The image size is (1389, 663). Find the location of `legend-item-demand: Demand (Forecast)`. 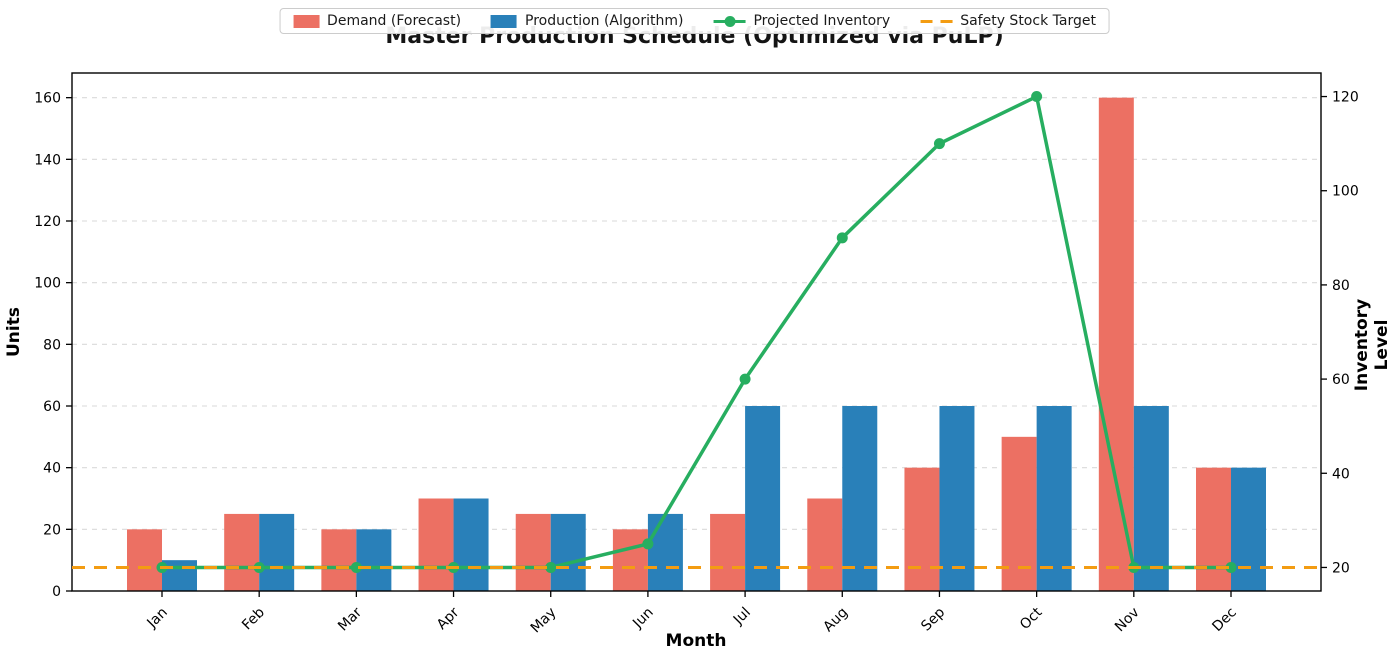

legend-item-demand: Demand (Forecast) is located at coordinates (377, 21).